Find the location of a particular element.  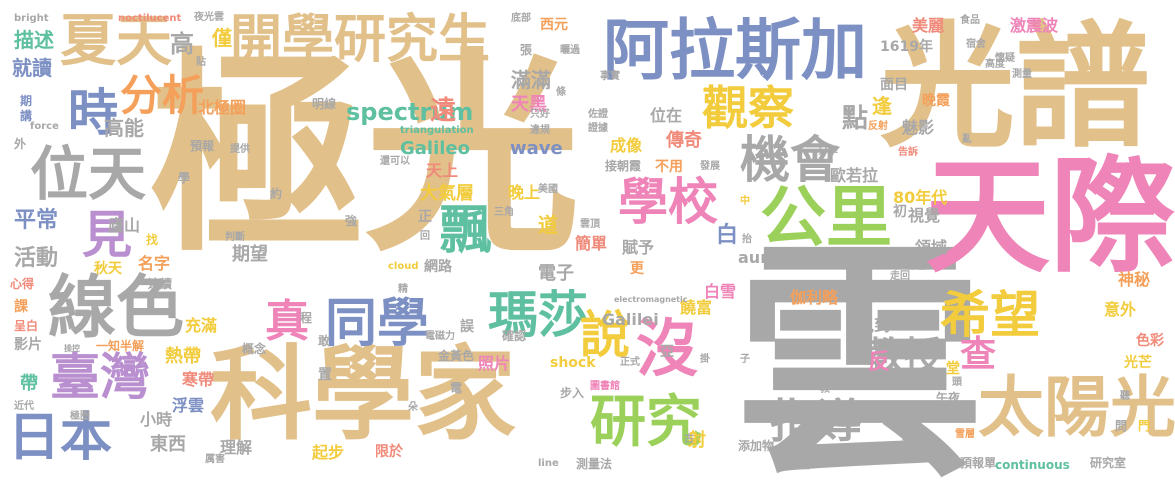

word-位天: 位天 is located at coordinates (88, 174).